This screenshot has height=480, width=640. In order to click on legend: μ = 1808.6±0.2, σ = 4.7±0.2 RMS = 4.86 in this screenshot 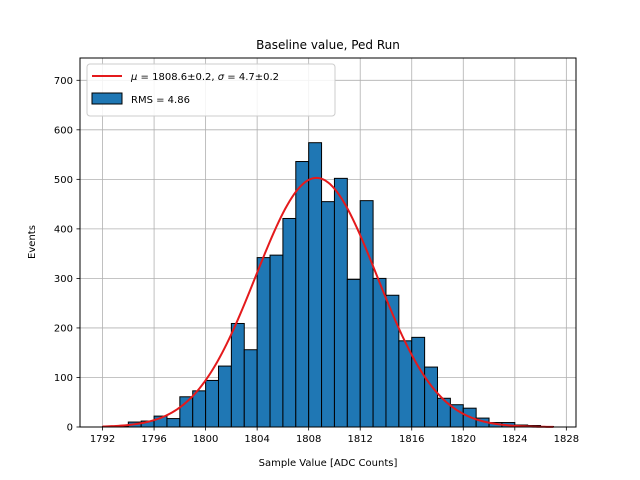, I will do `click(211, 90)`.